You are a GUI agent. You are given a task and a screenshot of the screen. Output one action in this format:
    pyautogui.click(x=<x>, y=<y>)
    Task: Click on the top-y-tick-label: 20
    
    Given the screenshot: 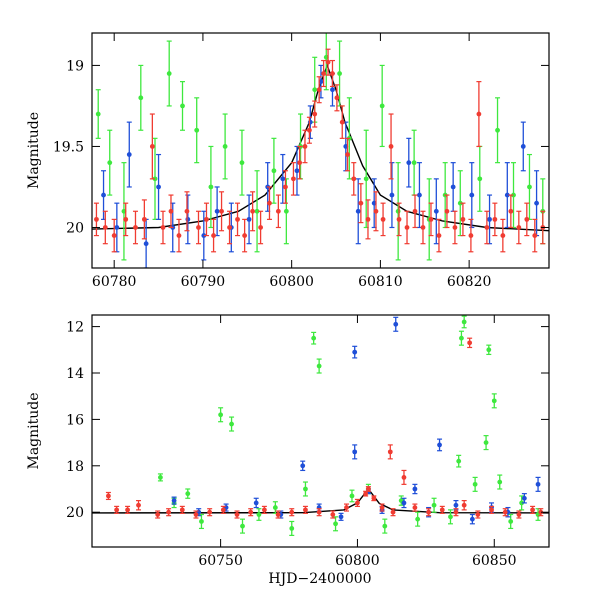 What is the action you would take?
    pyautogui.click(x=75, y=228)
    